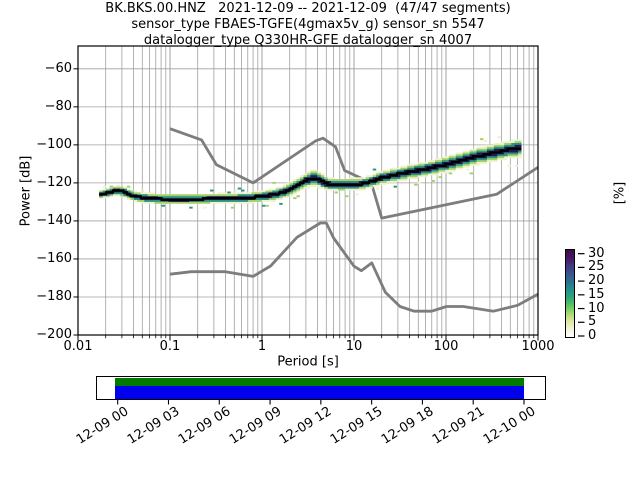  What do you see at coordinates (54, 296) in the screenshot?
I see `y-tick-label: −180` at bounding box center [54, 296].